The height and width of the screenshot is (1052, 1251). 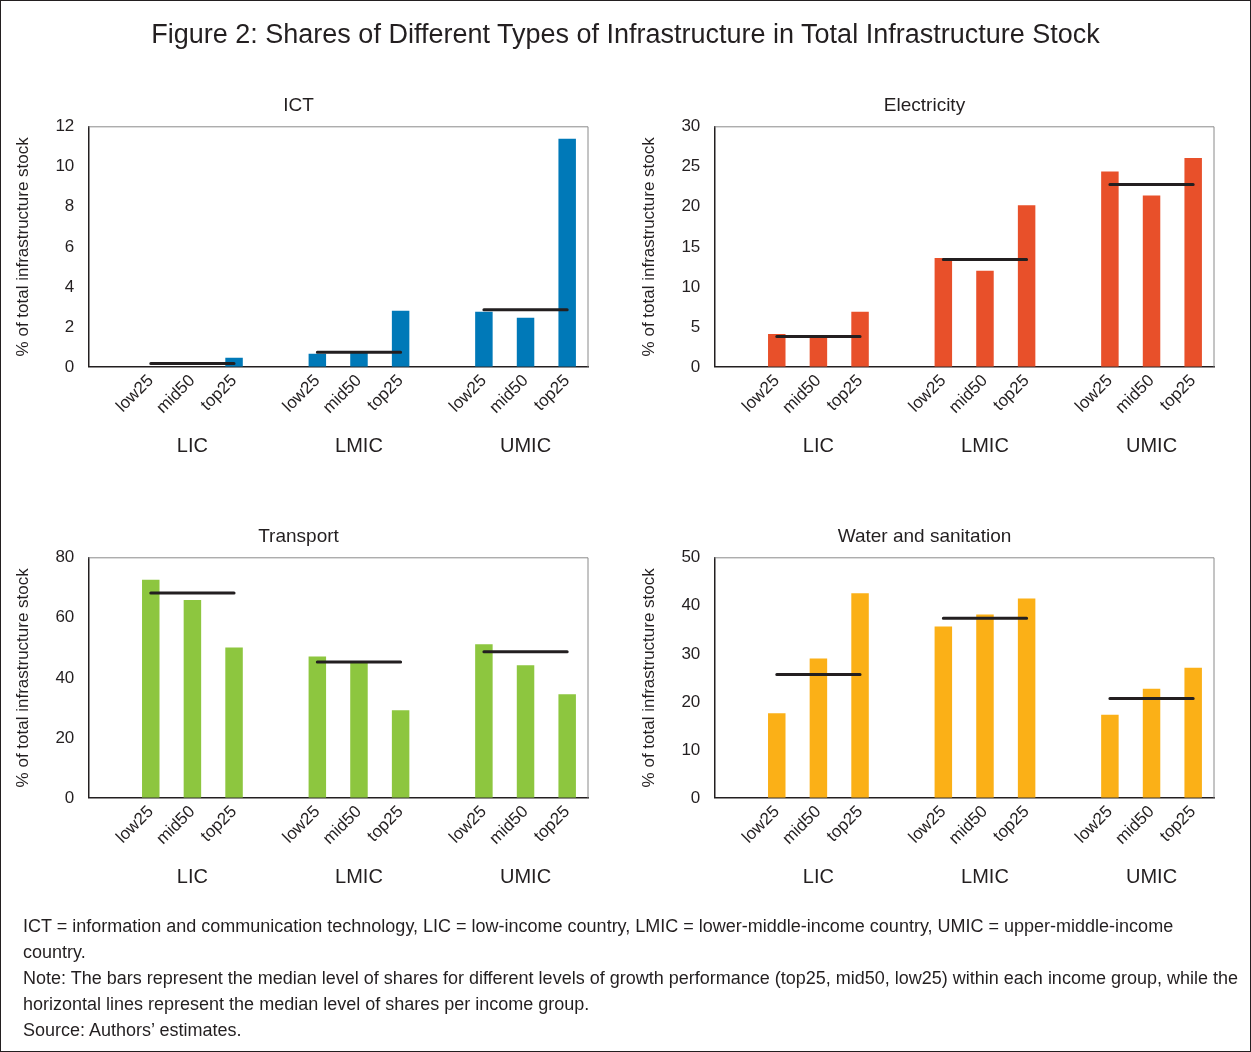 I want to click on chart-title: ICT, so click(x=299, y=104).